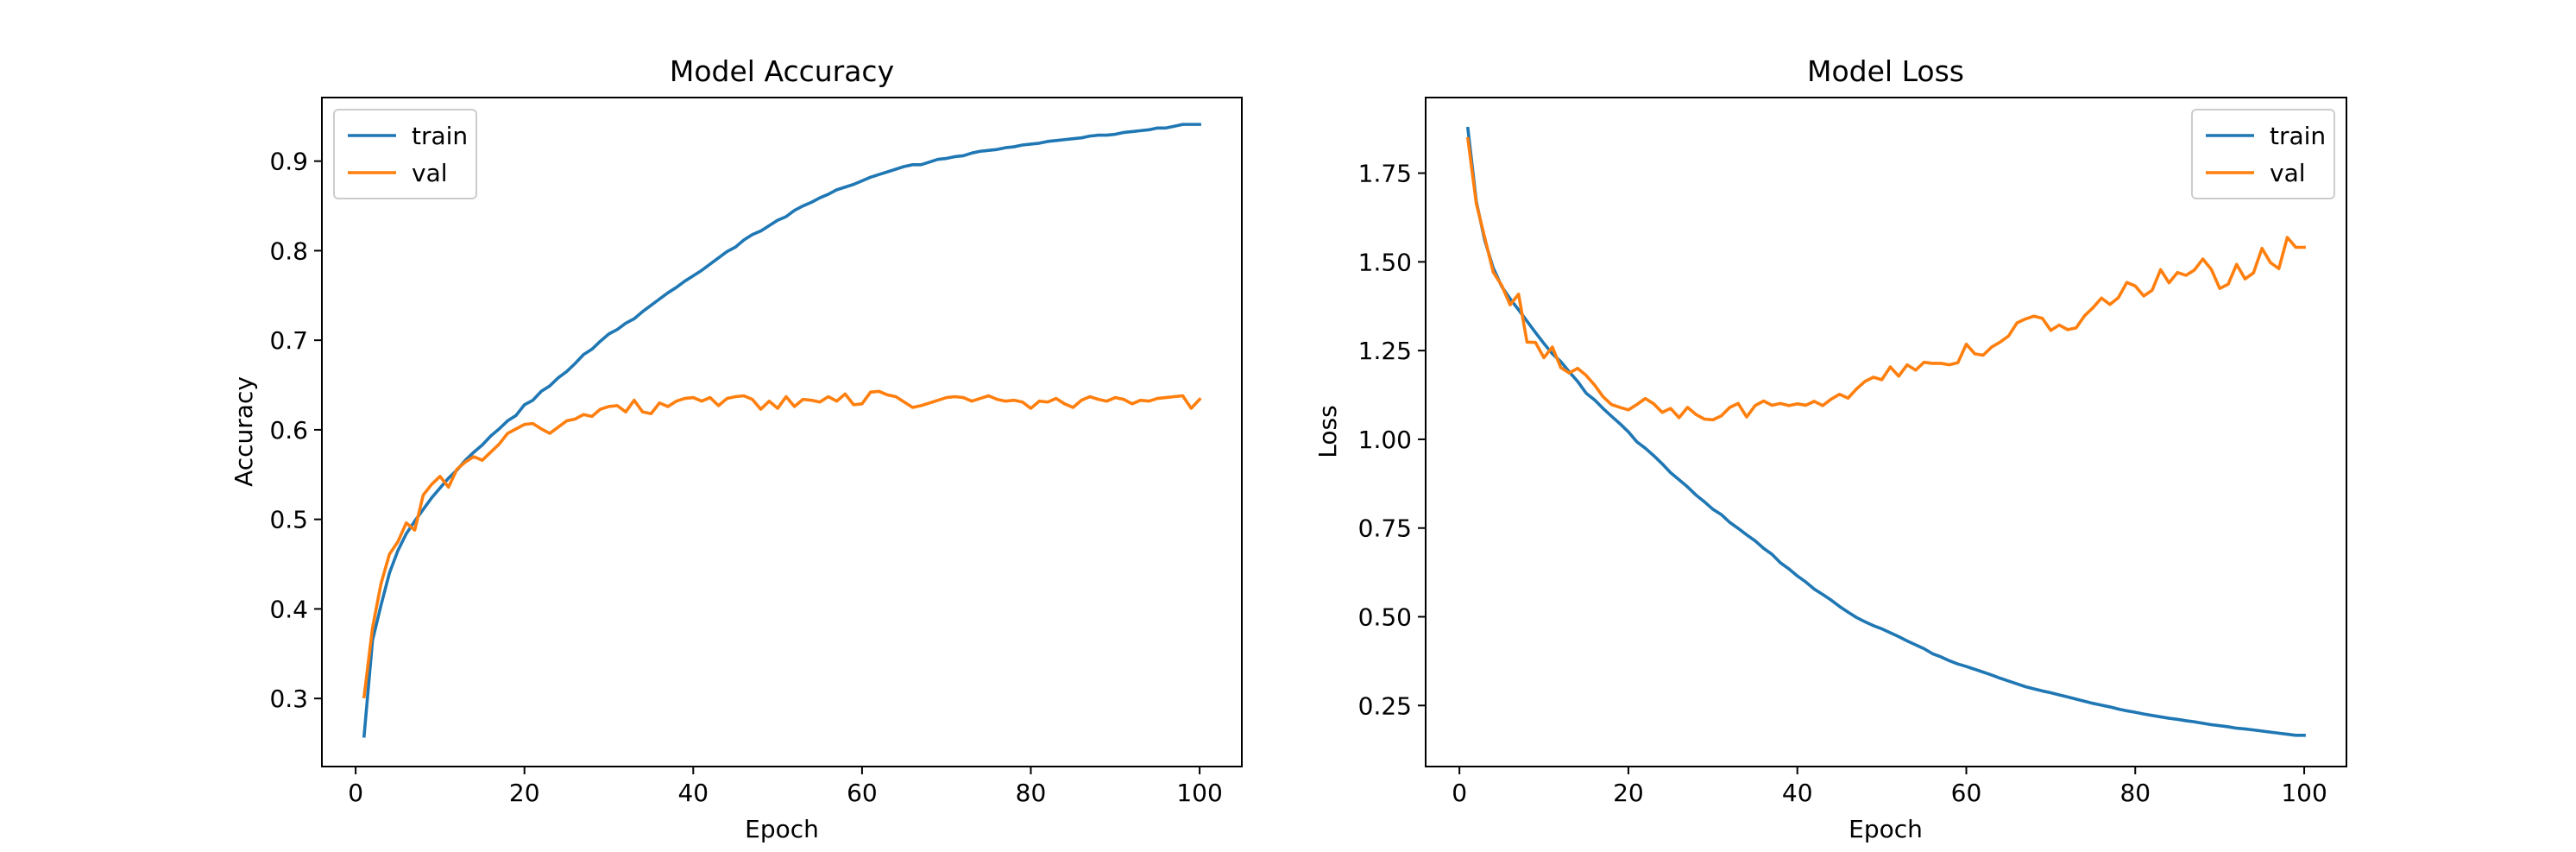  Describe the element at coordinates (1385, 174) in the screenshot. I see `y-tick-label: 1.75` at that location.